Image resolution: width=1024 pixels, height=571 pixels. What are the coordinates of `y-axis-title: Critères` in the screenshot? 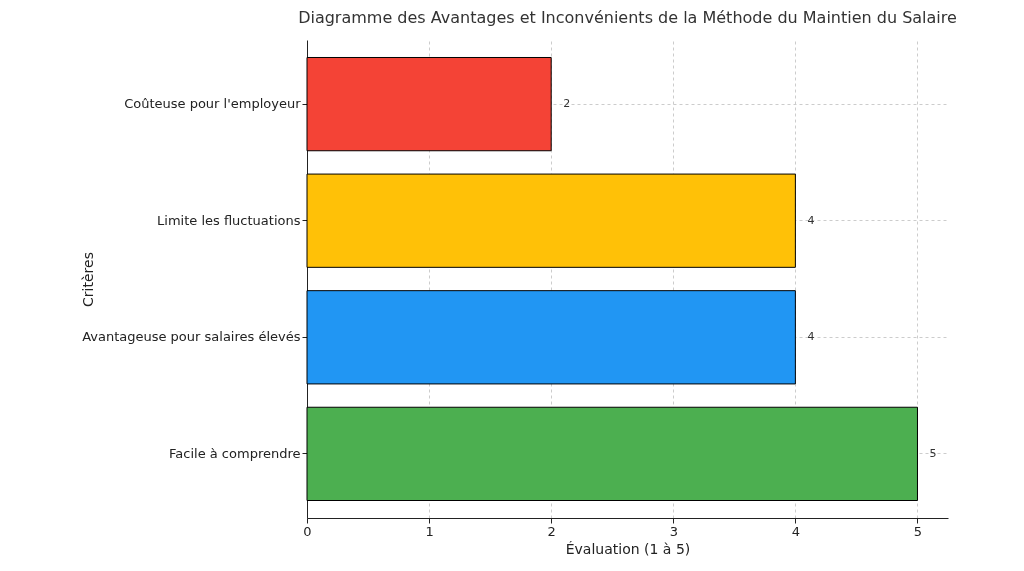 It's located at (87, 279).